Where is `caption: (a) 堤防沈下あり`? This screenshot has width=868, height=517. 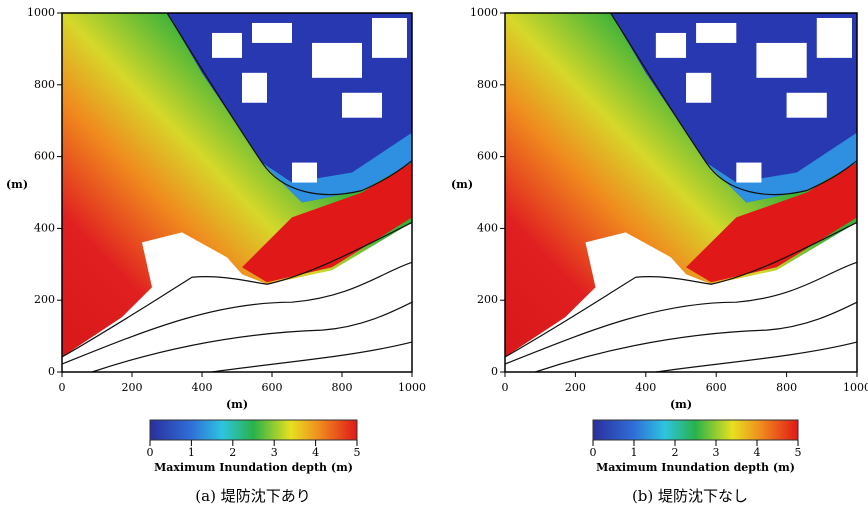 caption: (a) 堤防沈下あり is located at coordinates (252, 496).